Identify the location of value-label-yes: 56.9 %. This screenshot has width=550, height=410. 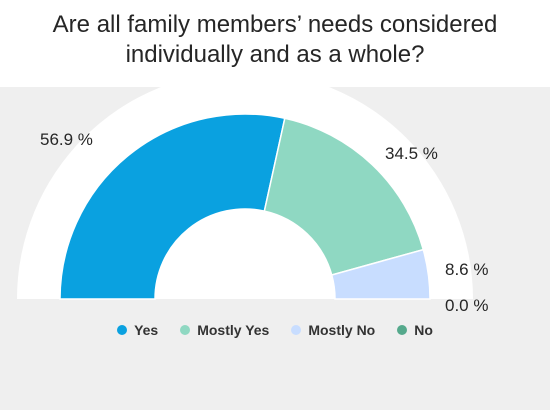
(66, 139).